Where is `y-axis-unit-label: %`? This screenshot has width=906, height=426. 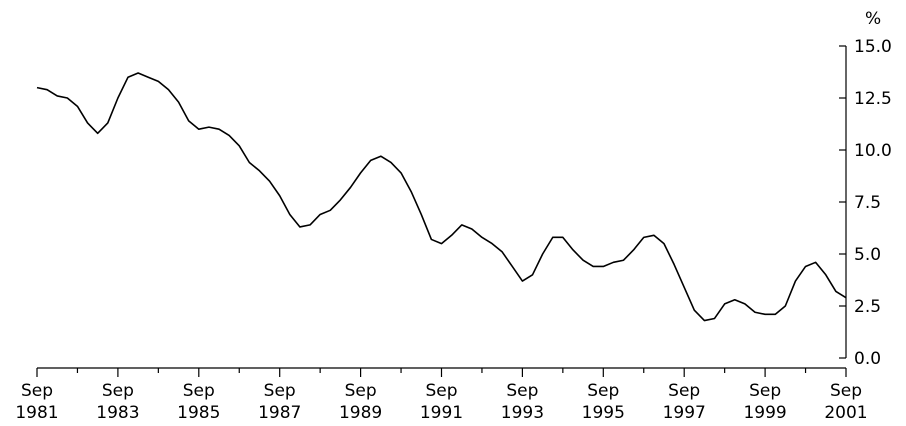
y-axis-unit-label: % is located at coordinates (873, 19).